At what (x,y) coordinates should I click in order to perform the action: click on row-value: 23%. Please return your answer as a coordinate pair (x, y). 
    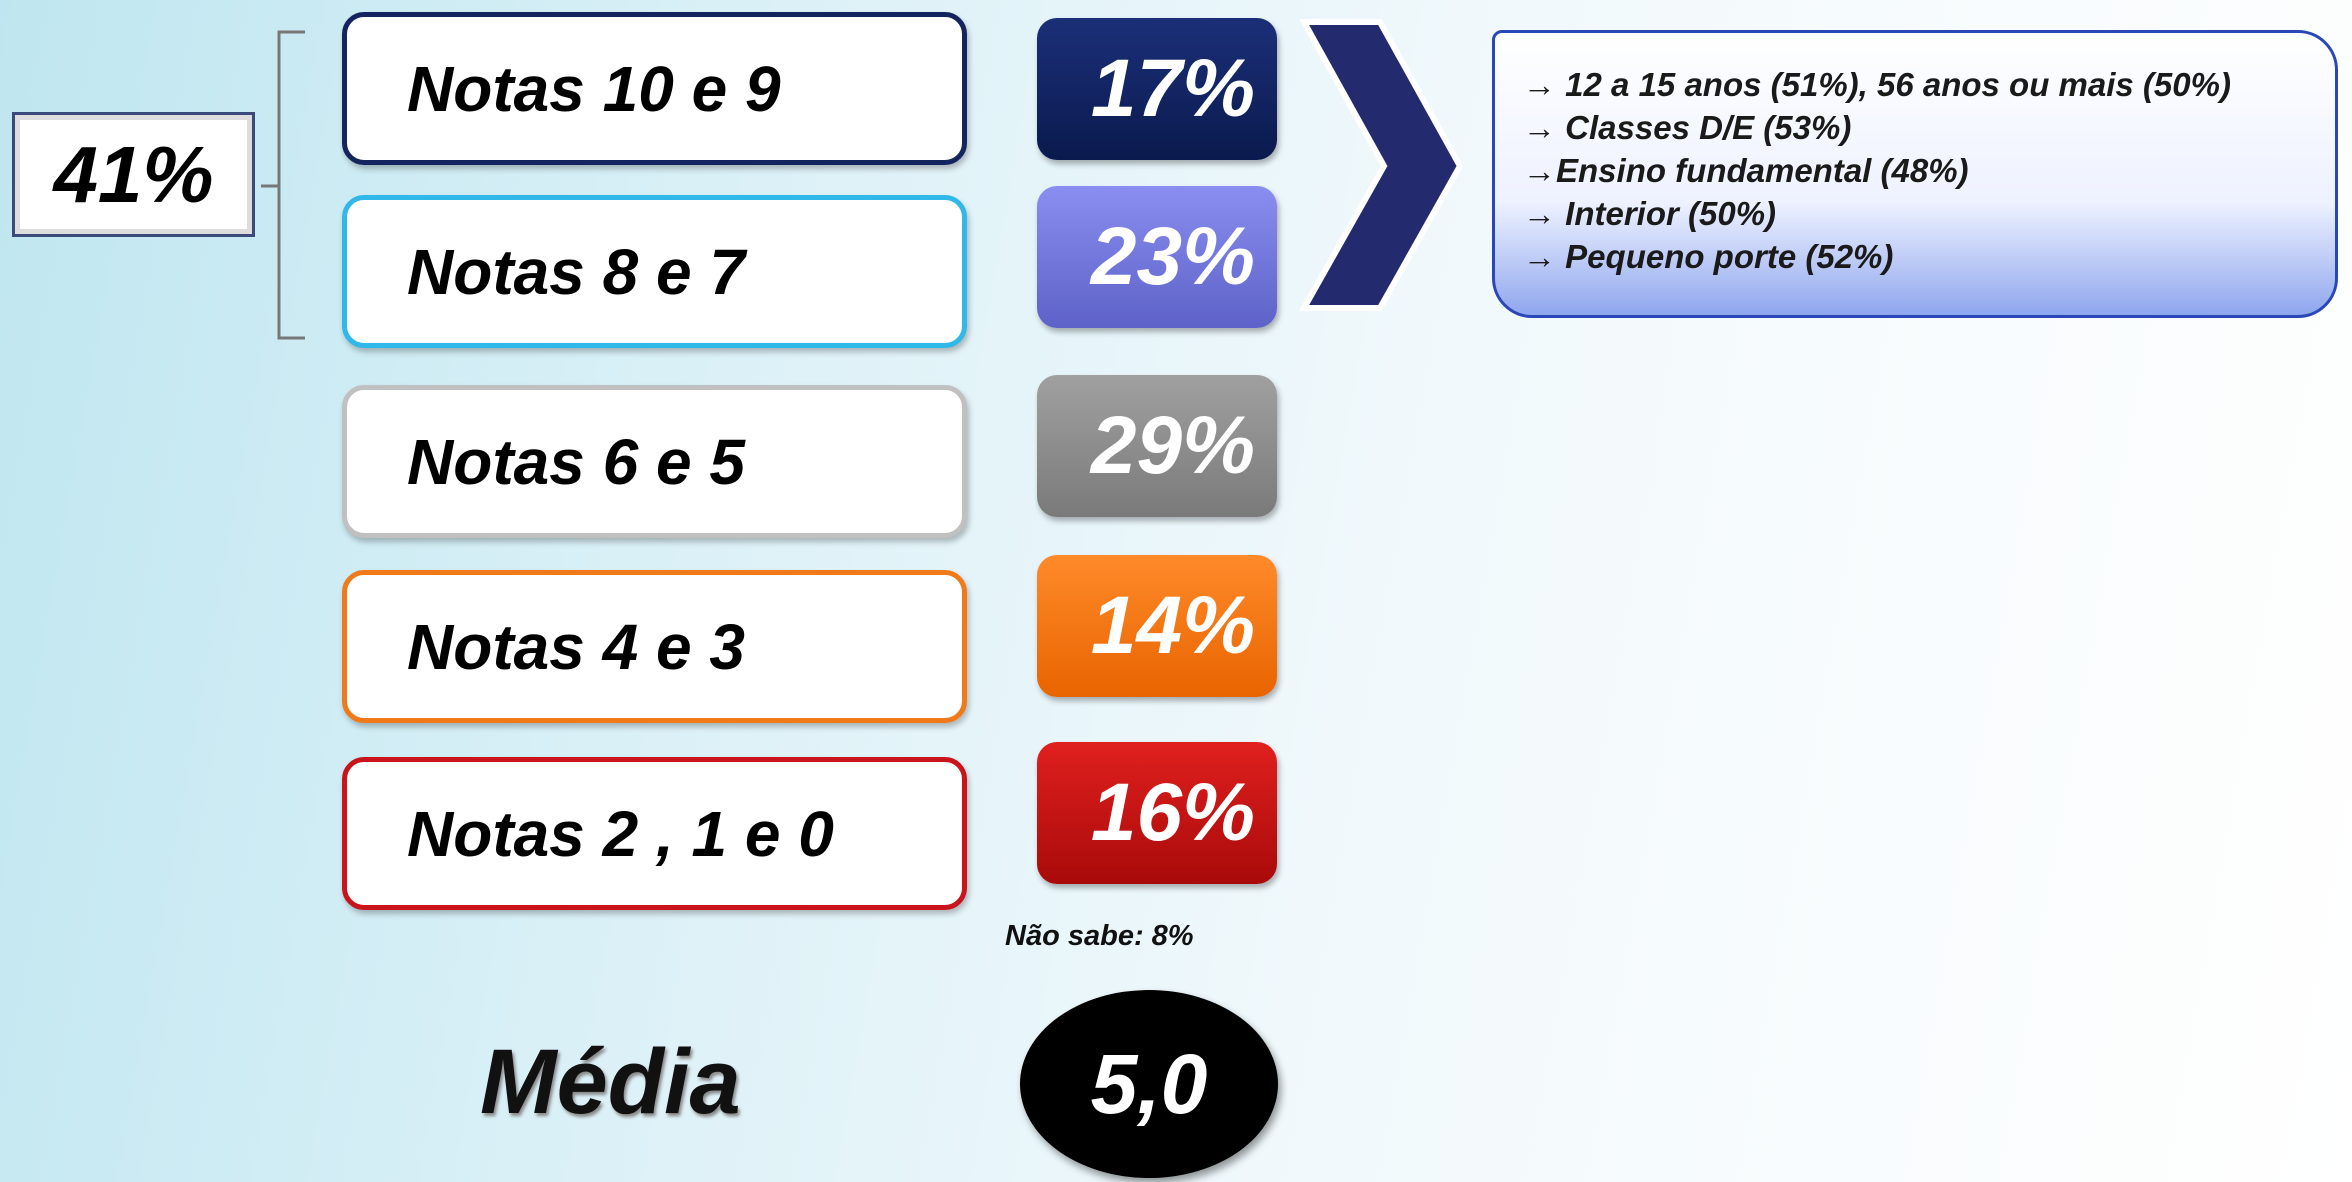
    Looking at the image, I should click on (1157, 257).